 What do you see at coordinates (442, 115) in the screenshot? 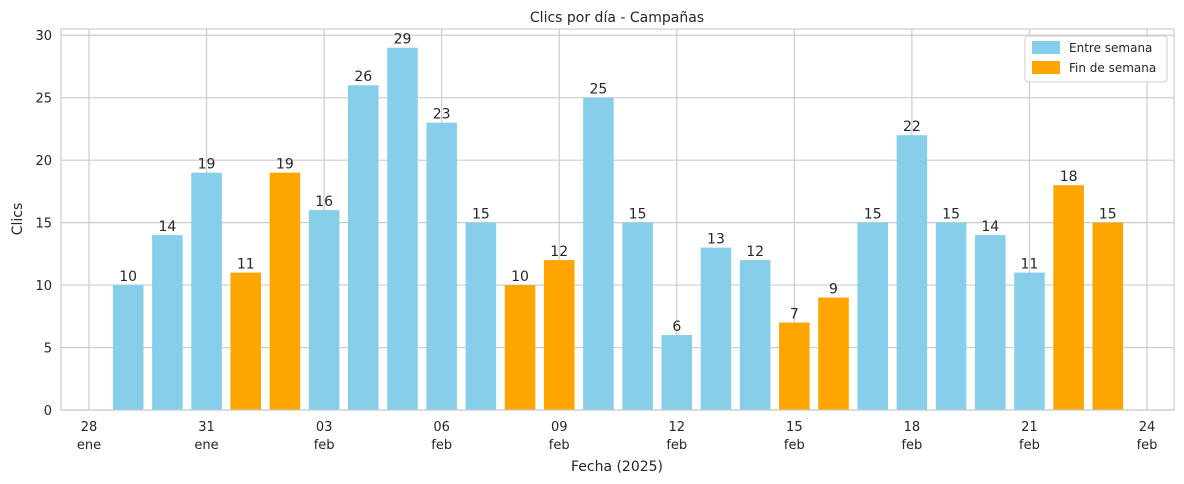
I see `bar-value-label: 23` at bounding box center [442, 115].